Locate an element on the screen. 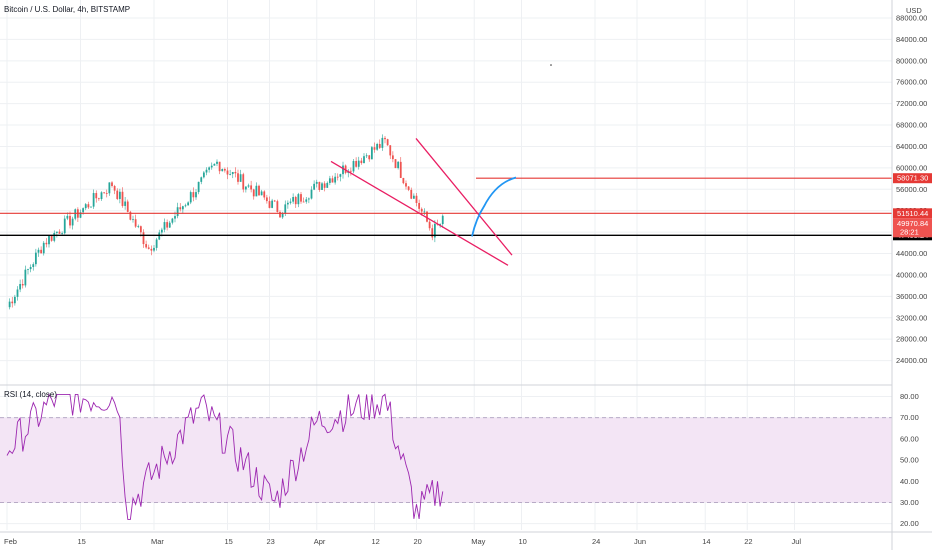  current-price-value: 49970.84 is located at coordinates (912, 223).